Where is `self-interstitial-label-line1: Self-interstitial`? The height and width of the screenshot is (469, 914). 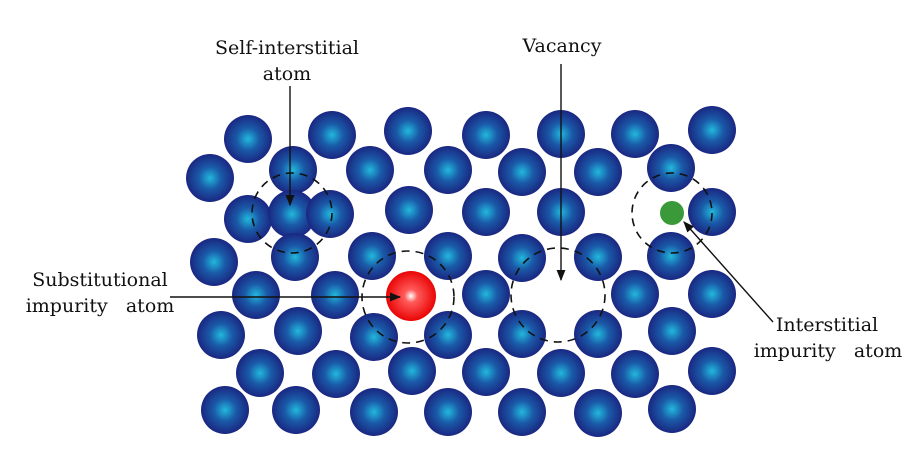
self-interstitial-label-line1: Self-interstitial is located at coordinates (287, 48).